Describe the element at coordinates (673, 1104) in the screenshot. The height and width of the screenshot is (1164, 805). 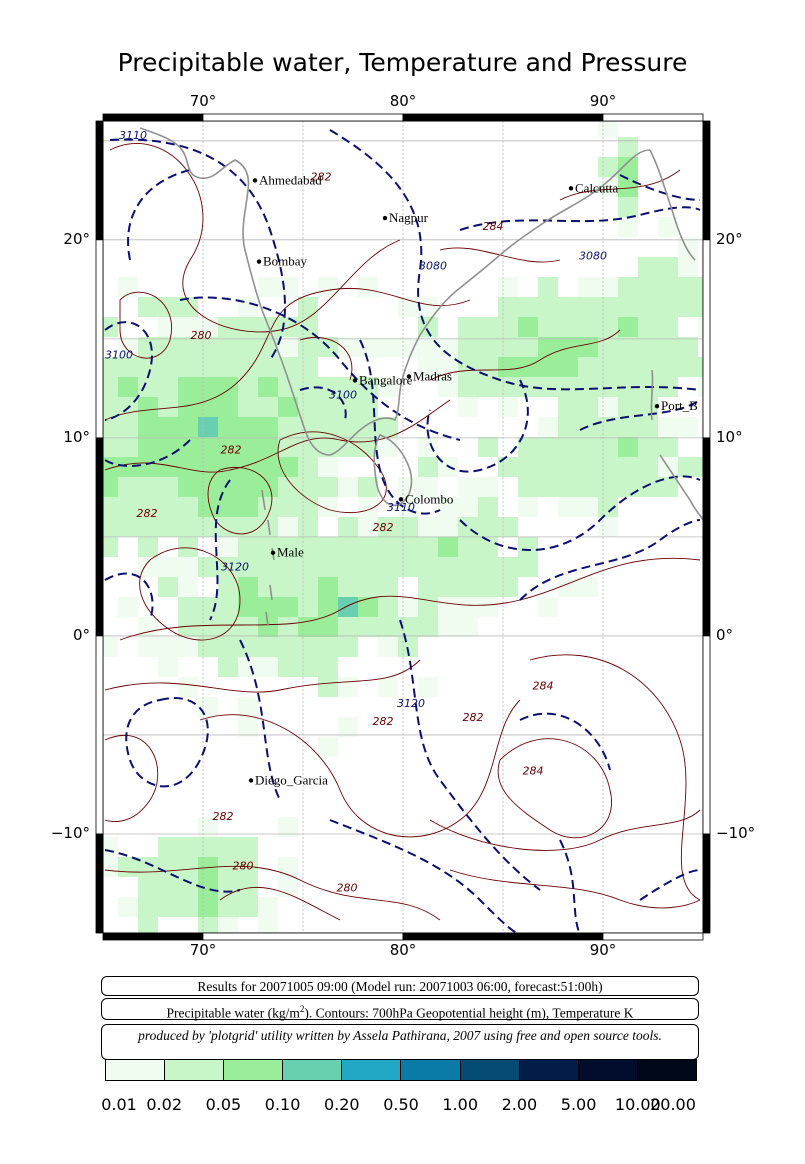
I see `colorbar-label: 20.00` at that location.